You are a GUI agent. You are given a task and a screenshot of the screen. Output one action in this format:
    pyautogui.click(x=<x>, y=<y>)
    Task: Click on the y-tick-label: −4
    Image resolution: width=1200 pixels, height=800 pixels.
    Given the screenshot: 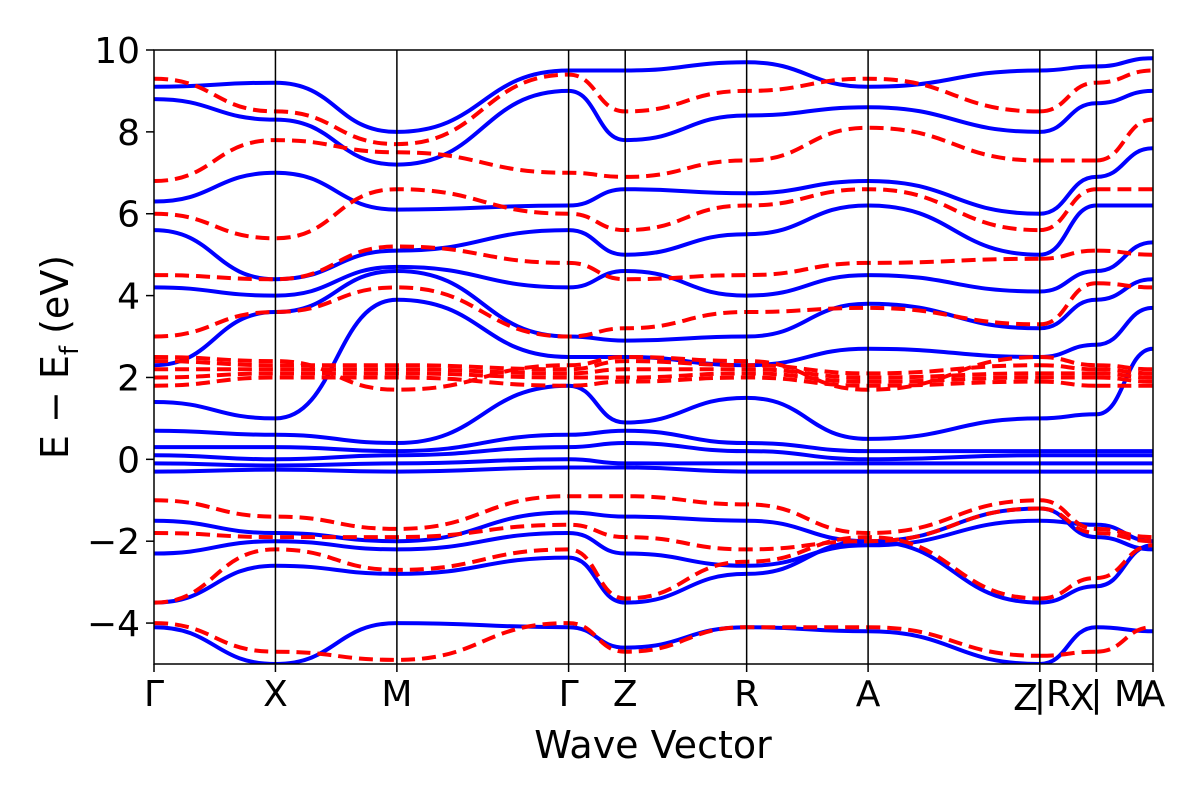 What is the action you would take?
    pyautogui.click(x=113, y=624)
    